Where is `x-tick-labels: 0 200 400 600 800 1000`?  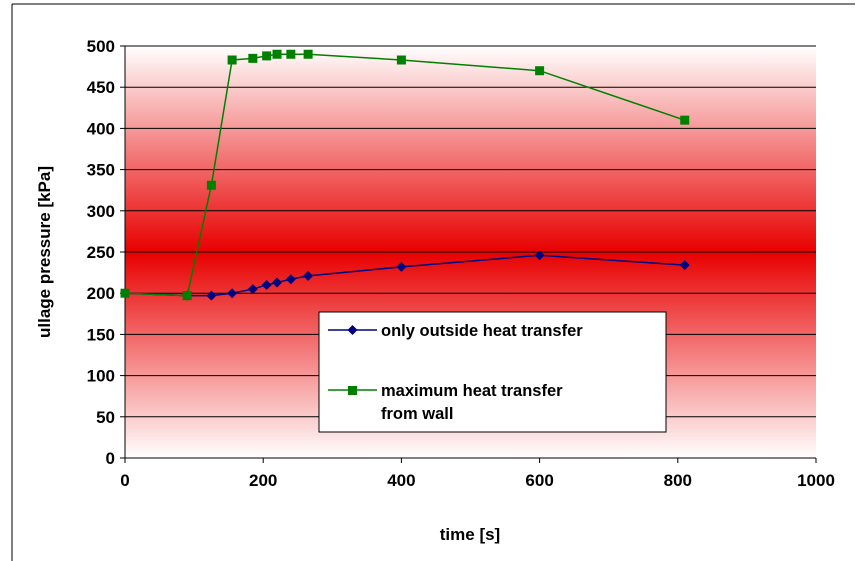
x-tick-labels: 0 200 400 600 800 1000 is located at coordinates (477, 480).